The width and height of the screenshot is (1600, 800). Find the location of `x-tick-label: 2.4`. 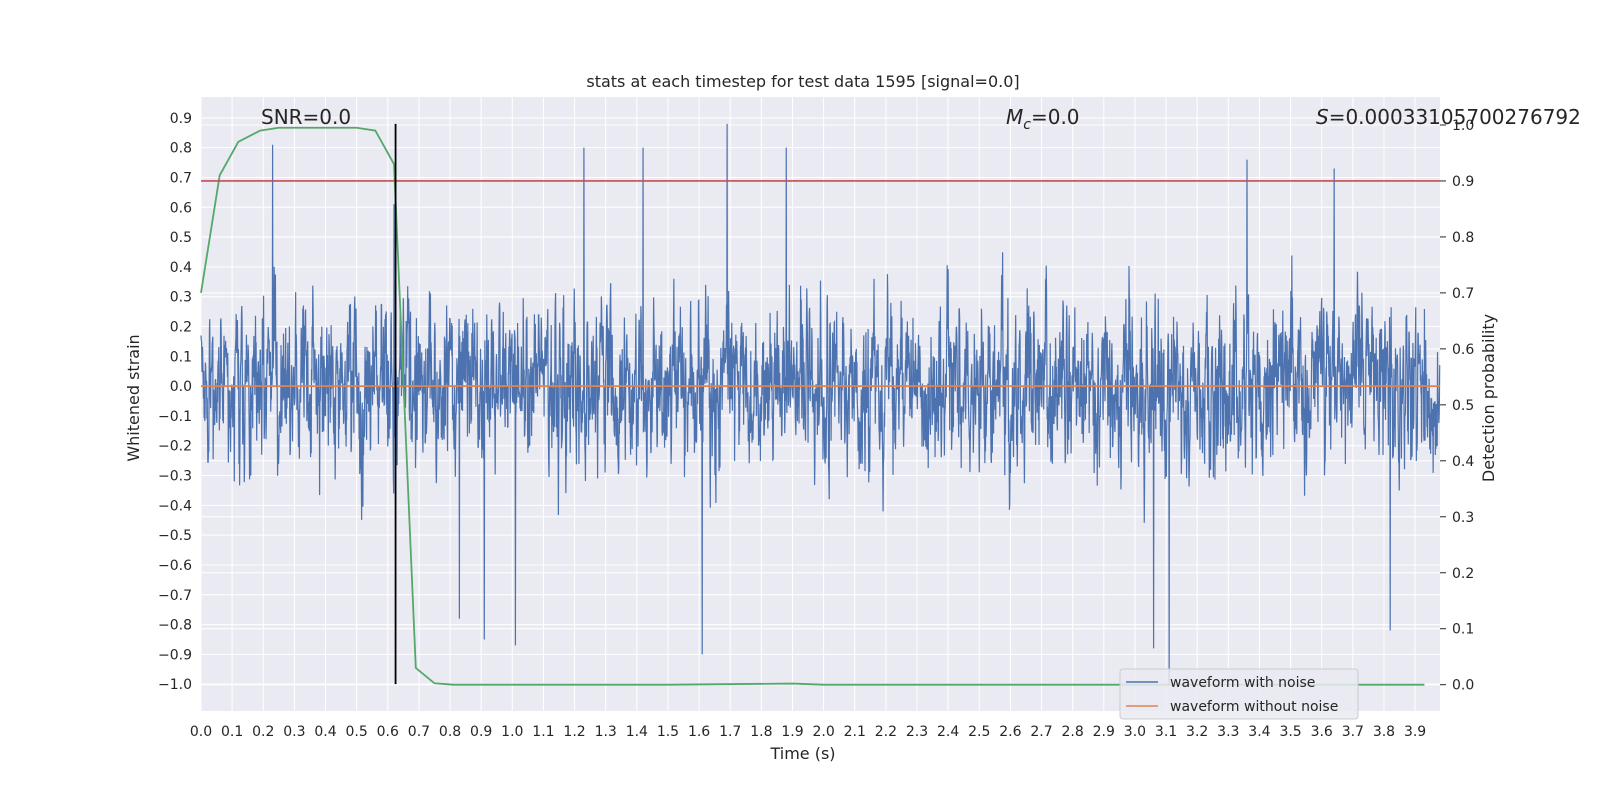

x-tick-label: 2.4 is located at coordinates (948, 732).